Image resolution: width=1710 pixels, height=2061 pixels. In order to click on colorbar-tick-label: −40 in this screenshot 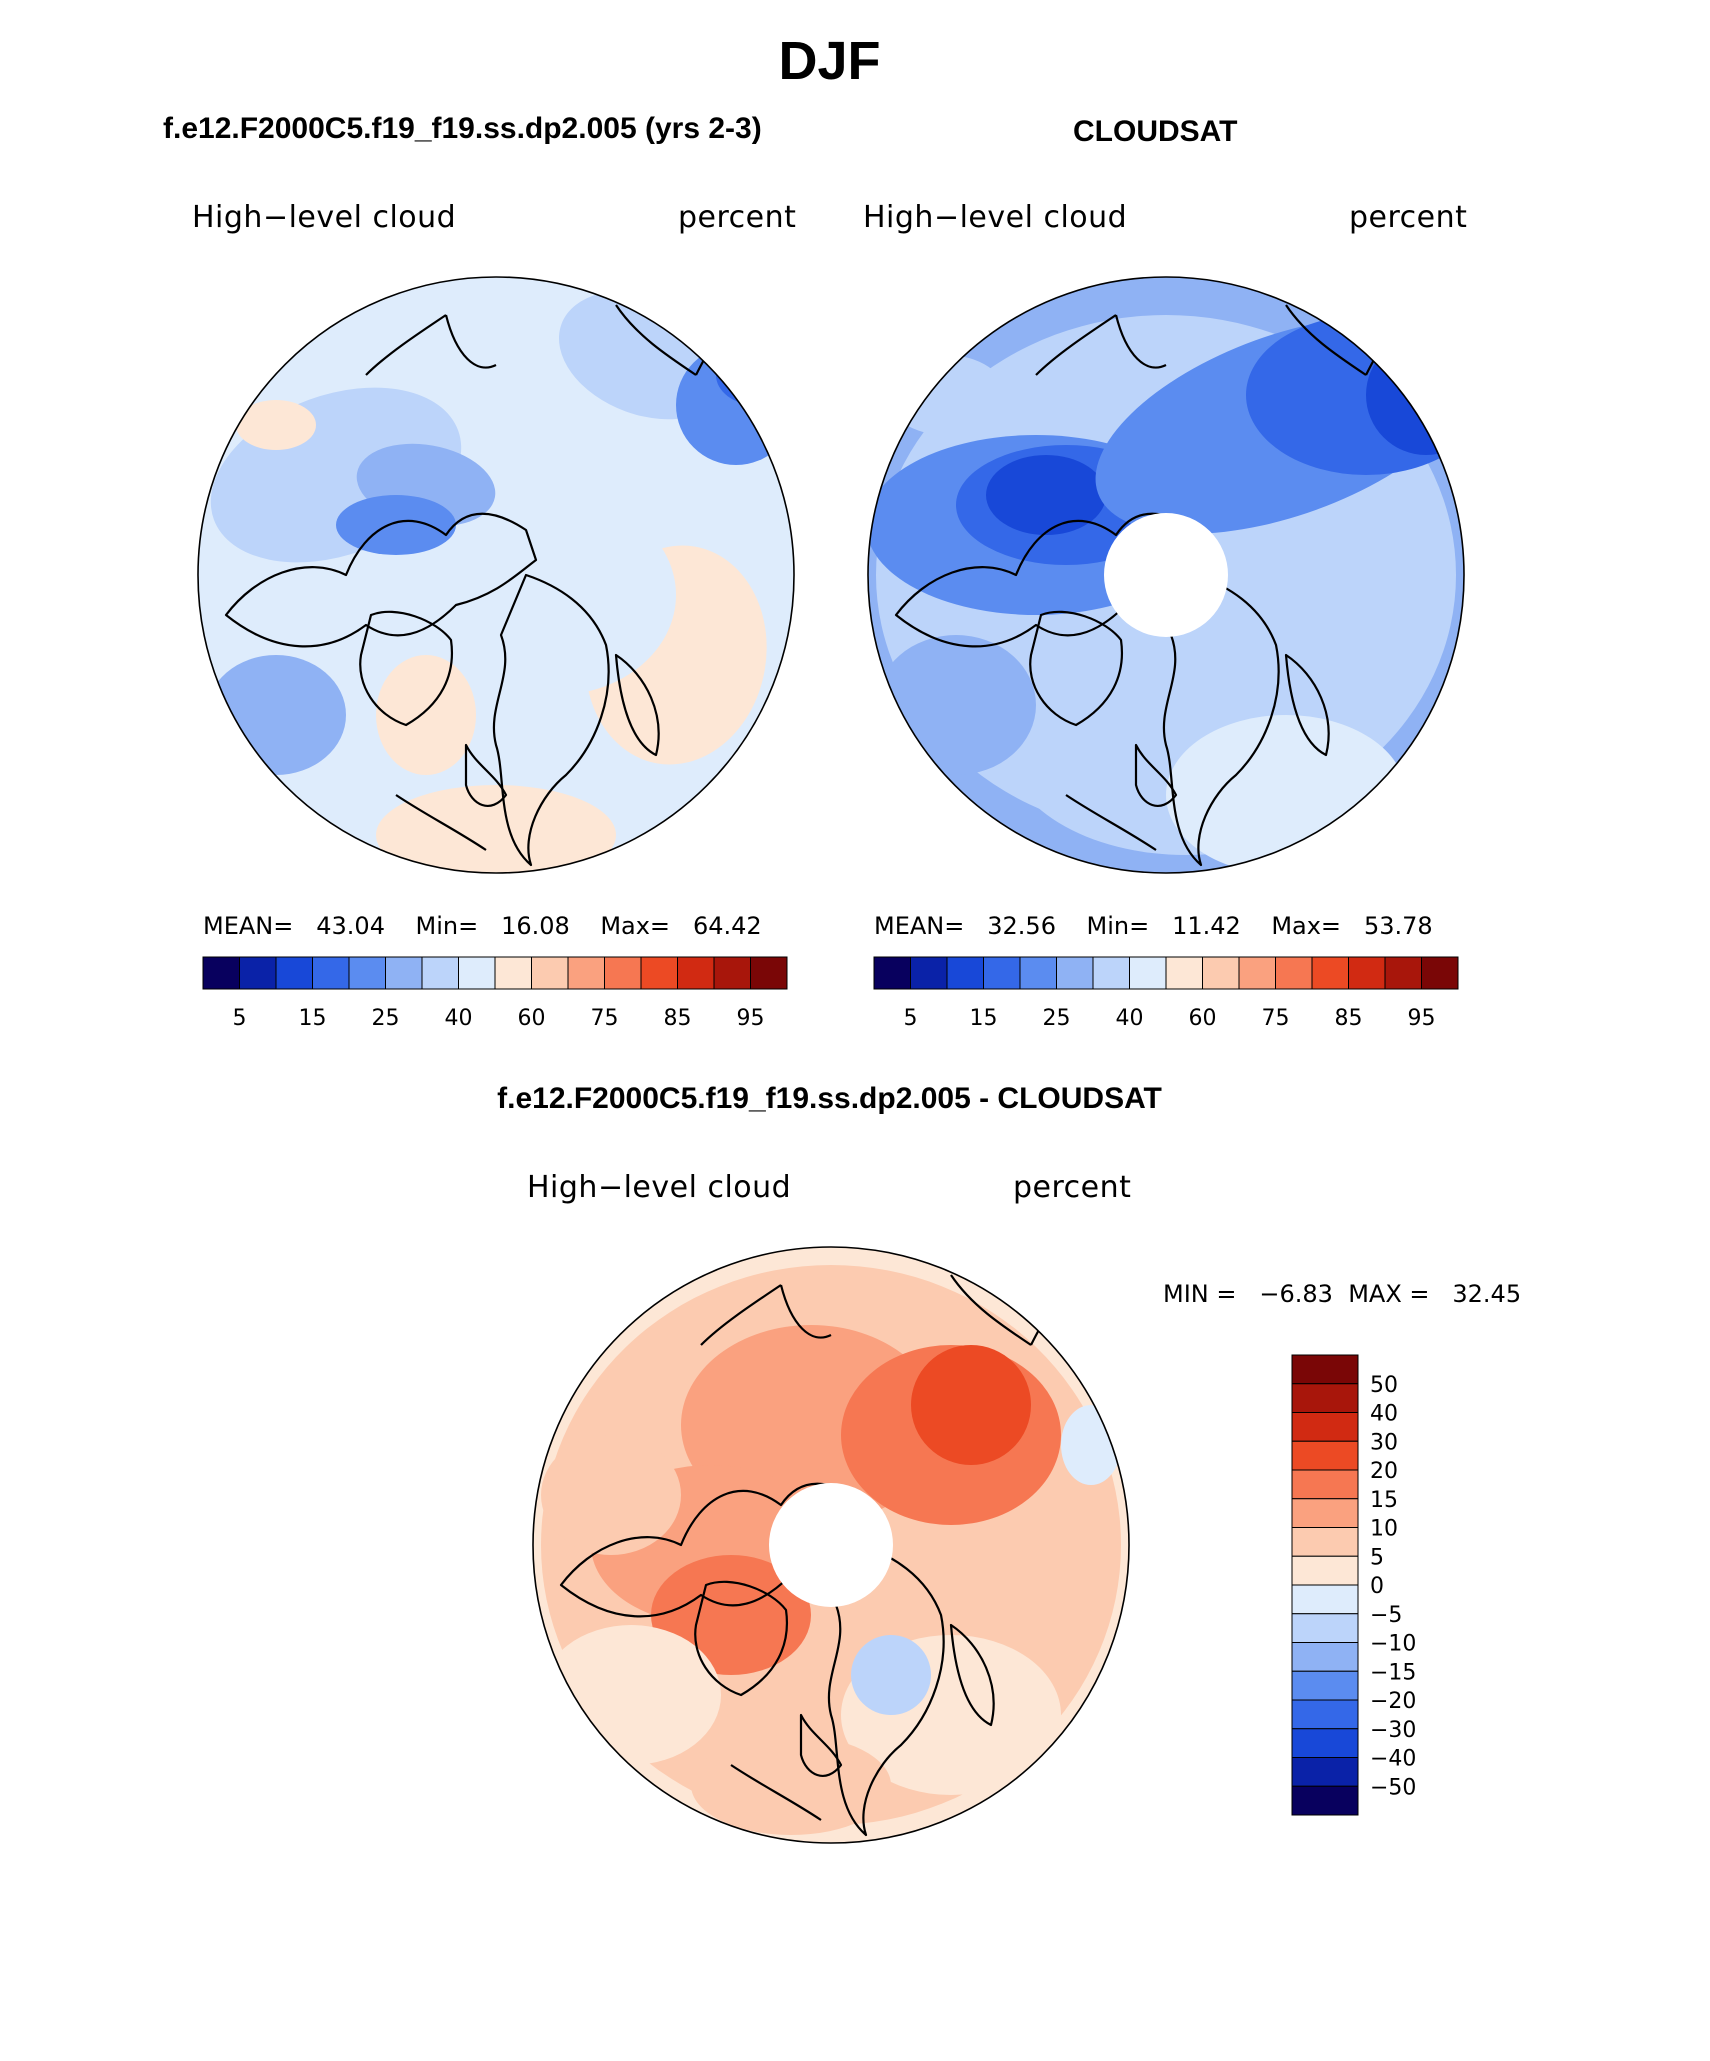, I will do `click(1393, 1759)`.